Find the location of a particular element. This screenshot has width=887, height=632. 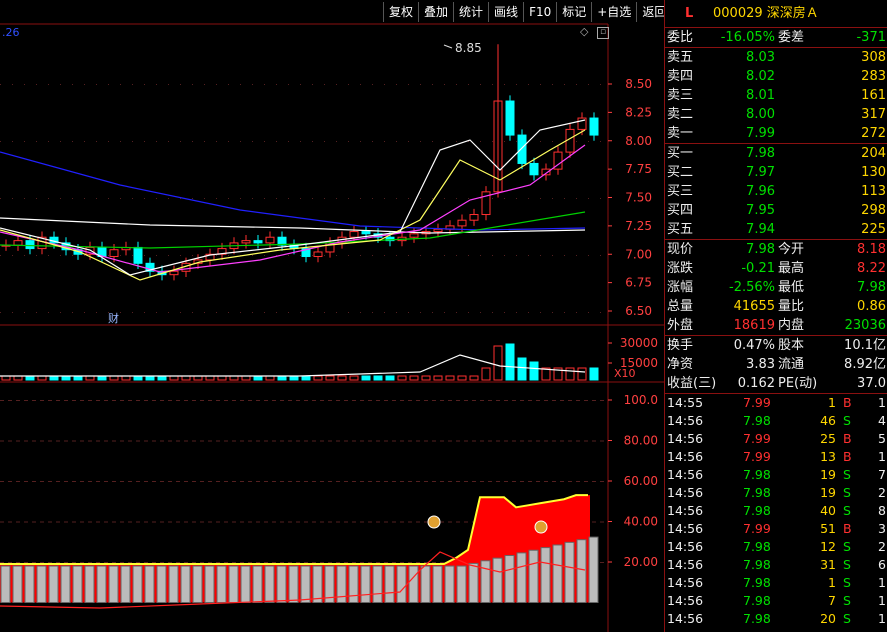

toolbar-button: 复权 is located at coordinates (400, 12).